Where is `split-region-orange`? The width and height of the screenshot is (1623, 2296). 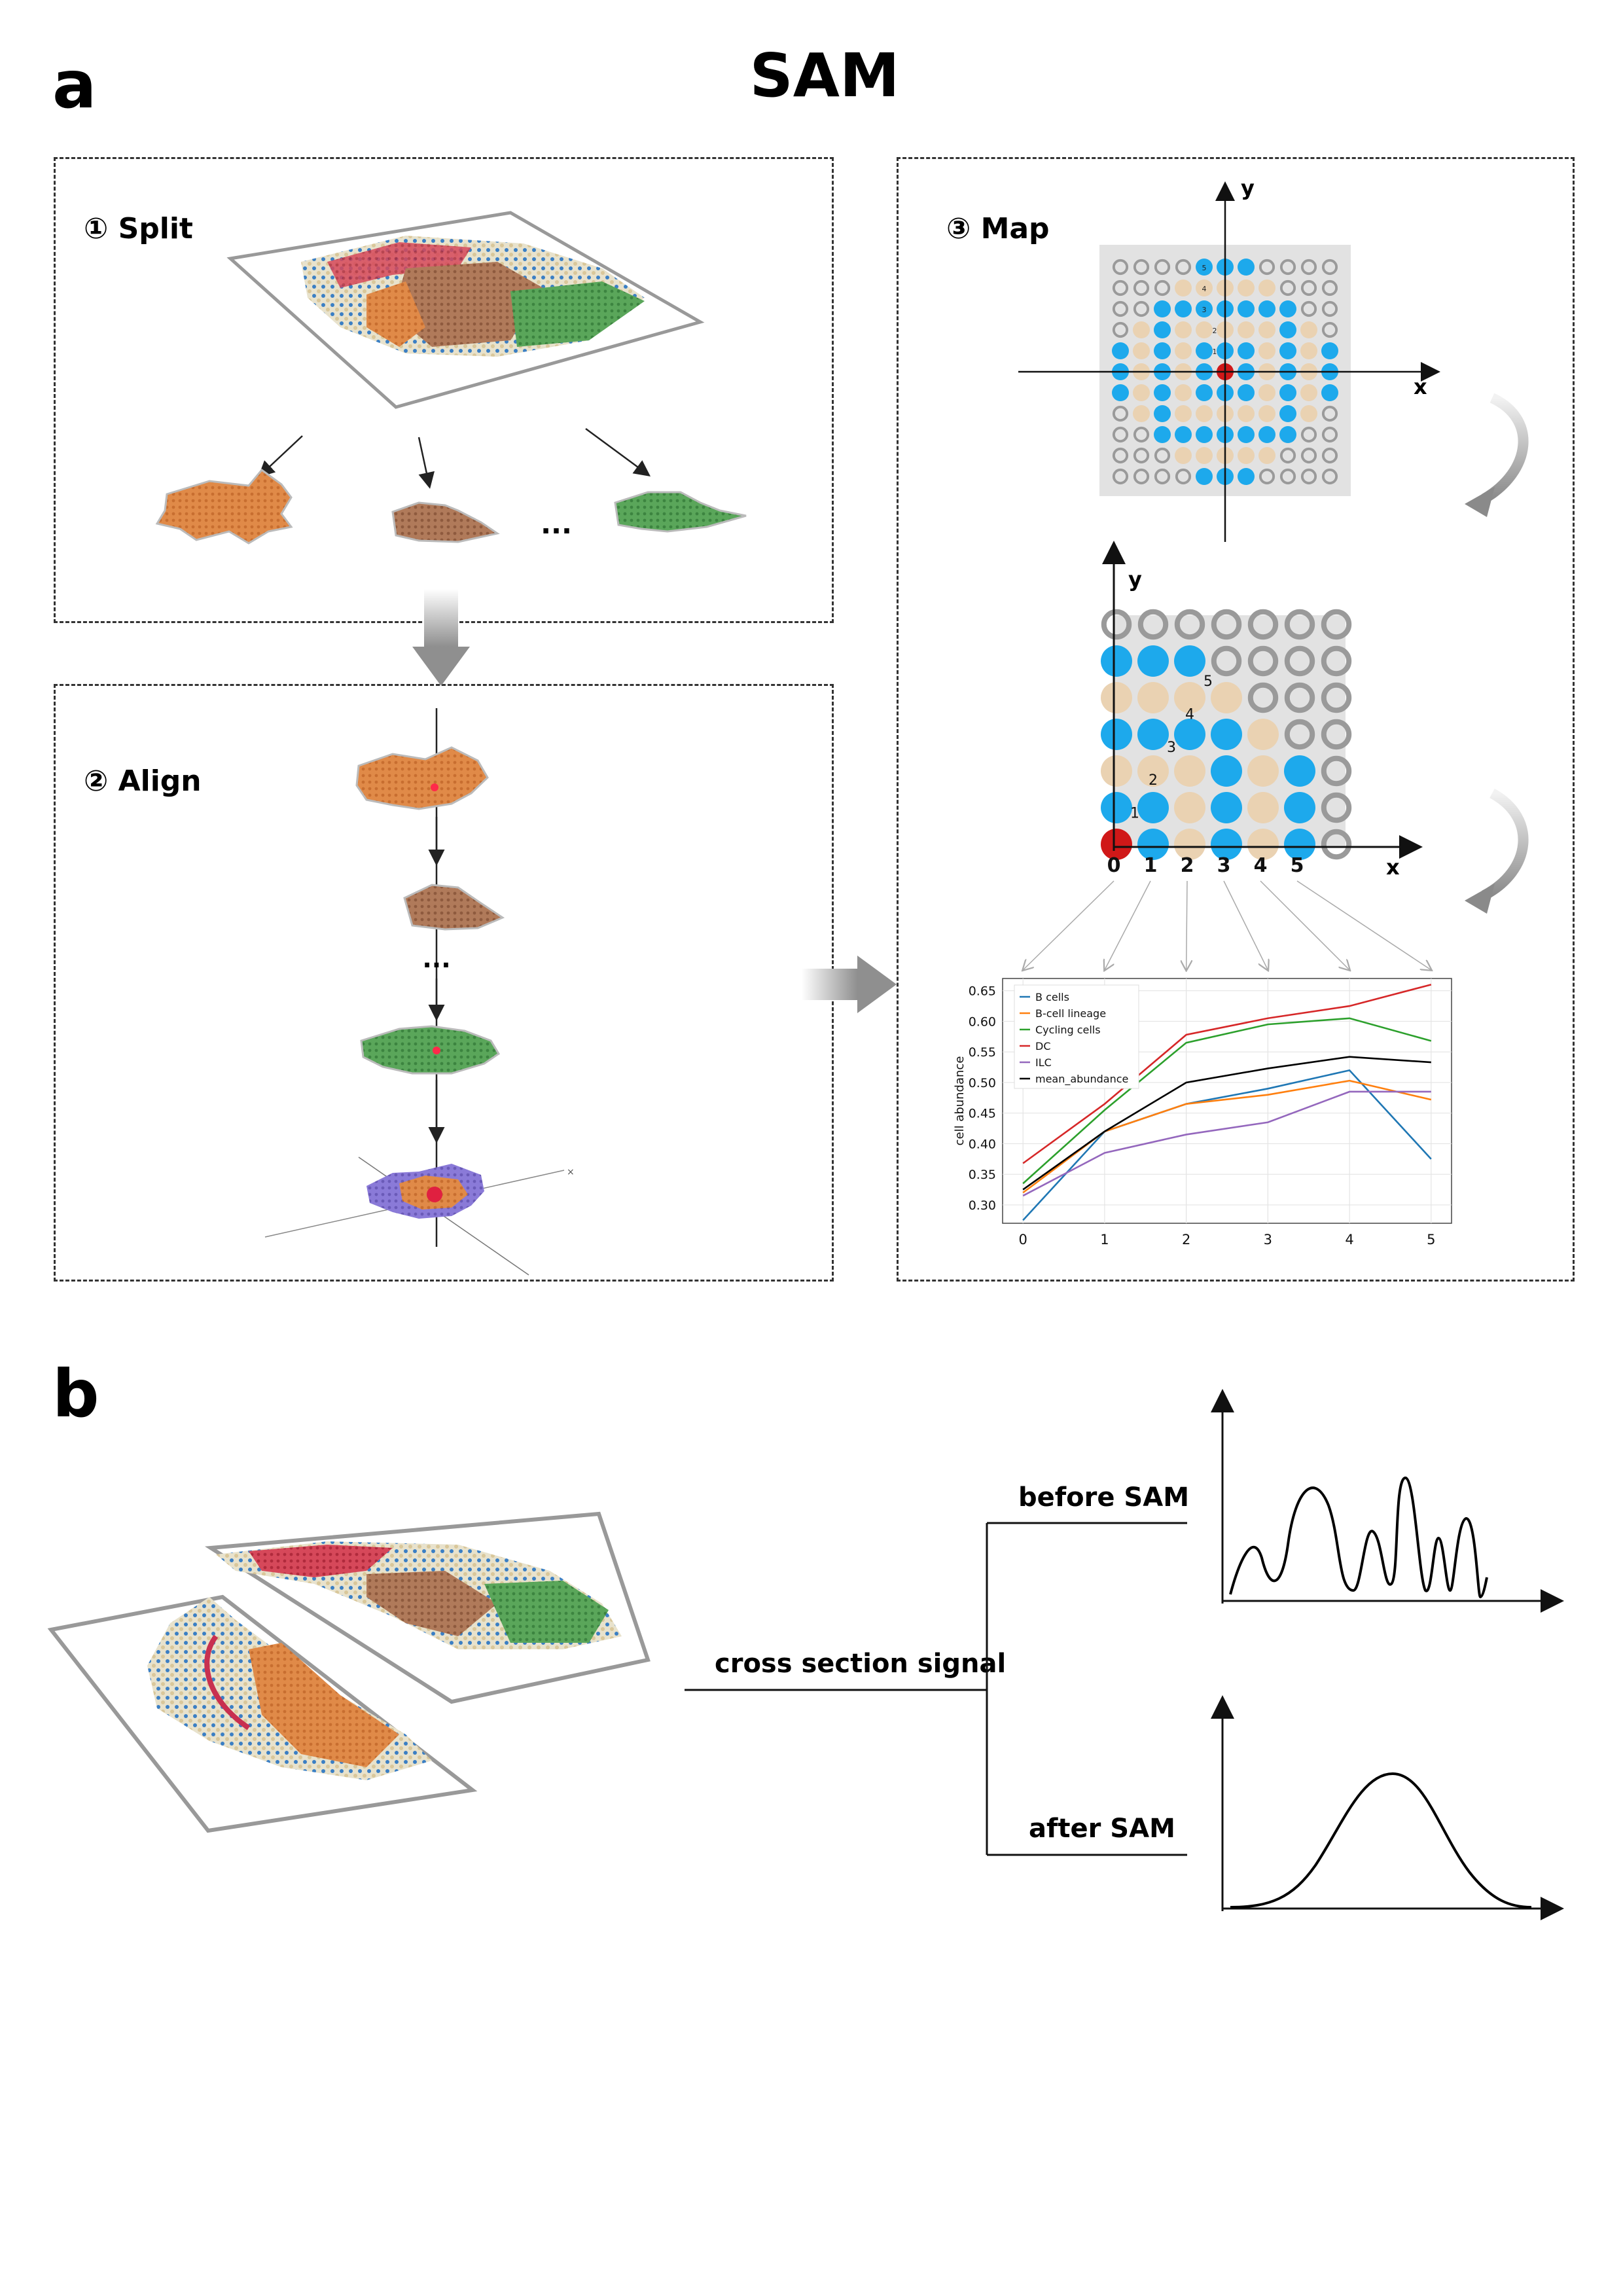 split-region-orange is located at coordinates (224, 506).